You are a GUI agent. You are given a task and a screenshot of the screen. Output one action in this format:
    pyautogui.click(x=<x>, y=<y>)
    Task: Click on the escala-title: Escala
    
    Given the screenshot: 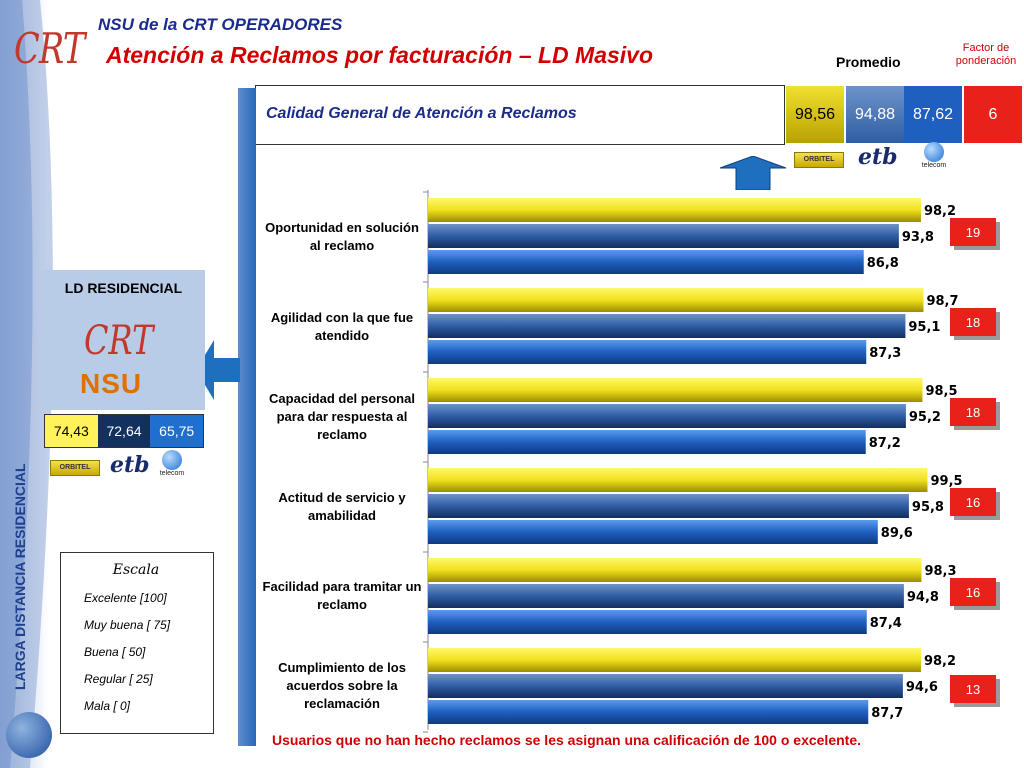 What is the action you would take?
    pyautogui.click(x=136, y=570)
    